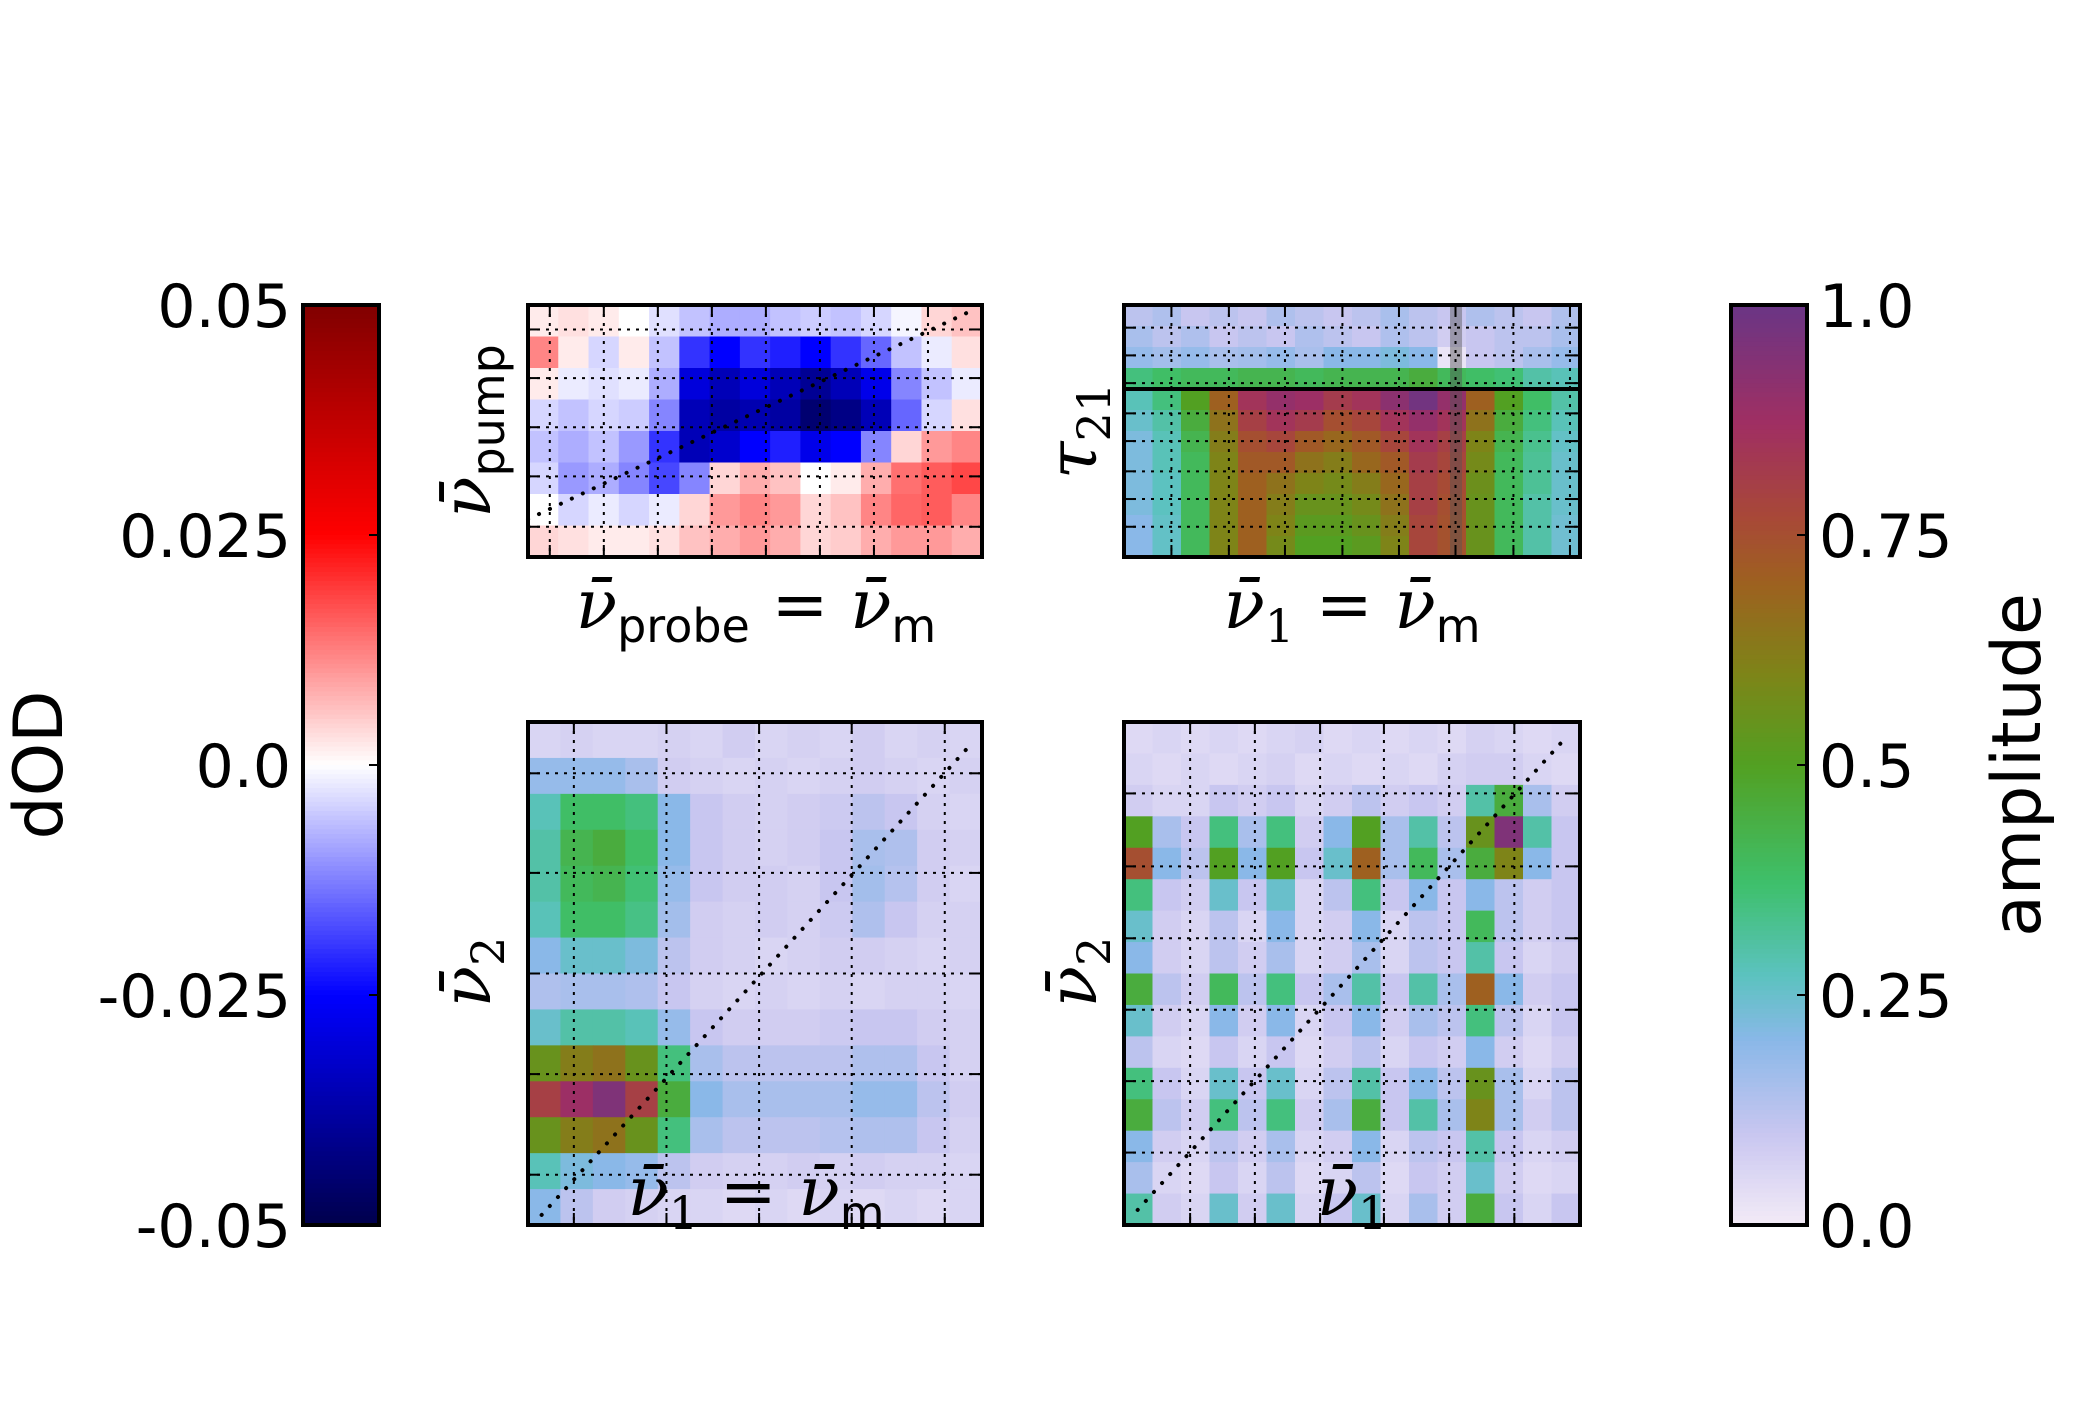 The height and width of the screenshot is (1425, 2100). What do you see at coordinates (39, 764) in the screenshot?
I see `colorbar-label-dod: dOD` at bounding box center [39, 764].